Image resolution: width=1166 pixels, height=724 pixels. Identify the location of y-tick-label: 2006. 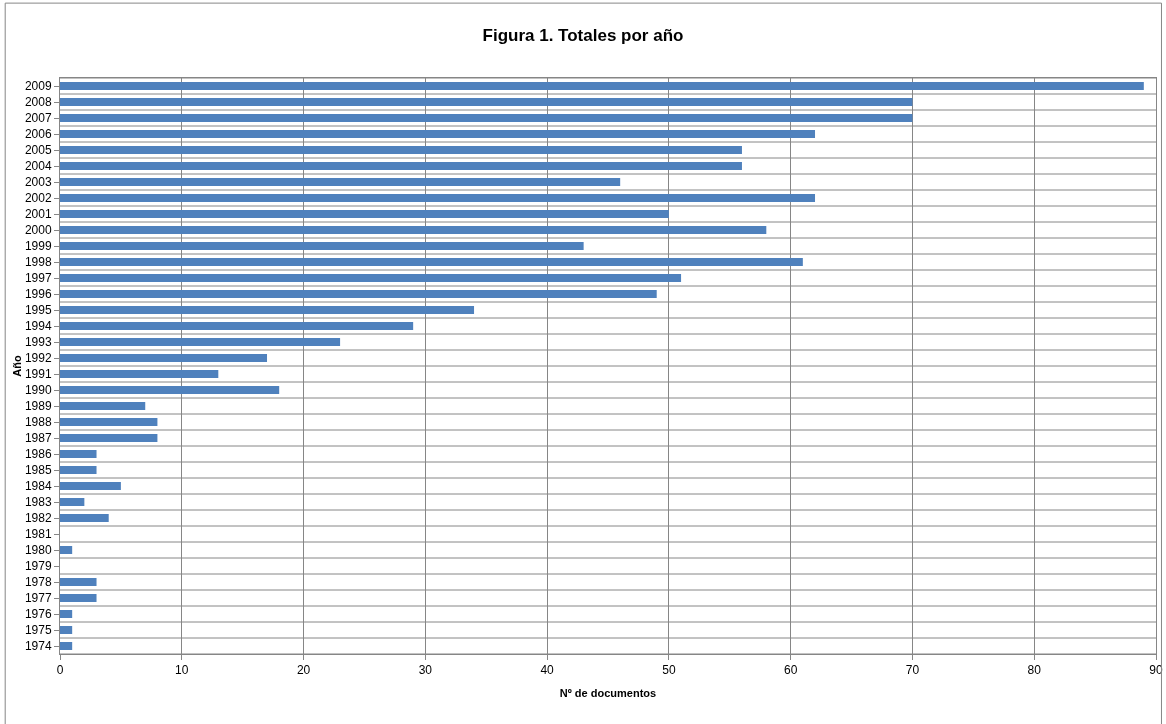
(38, 134).